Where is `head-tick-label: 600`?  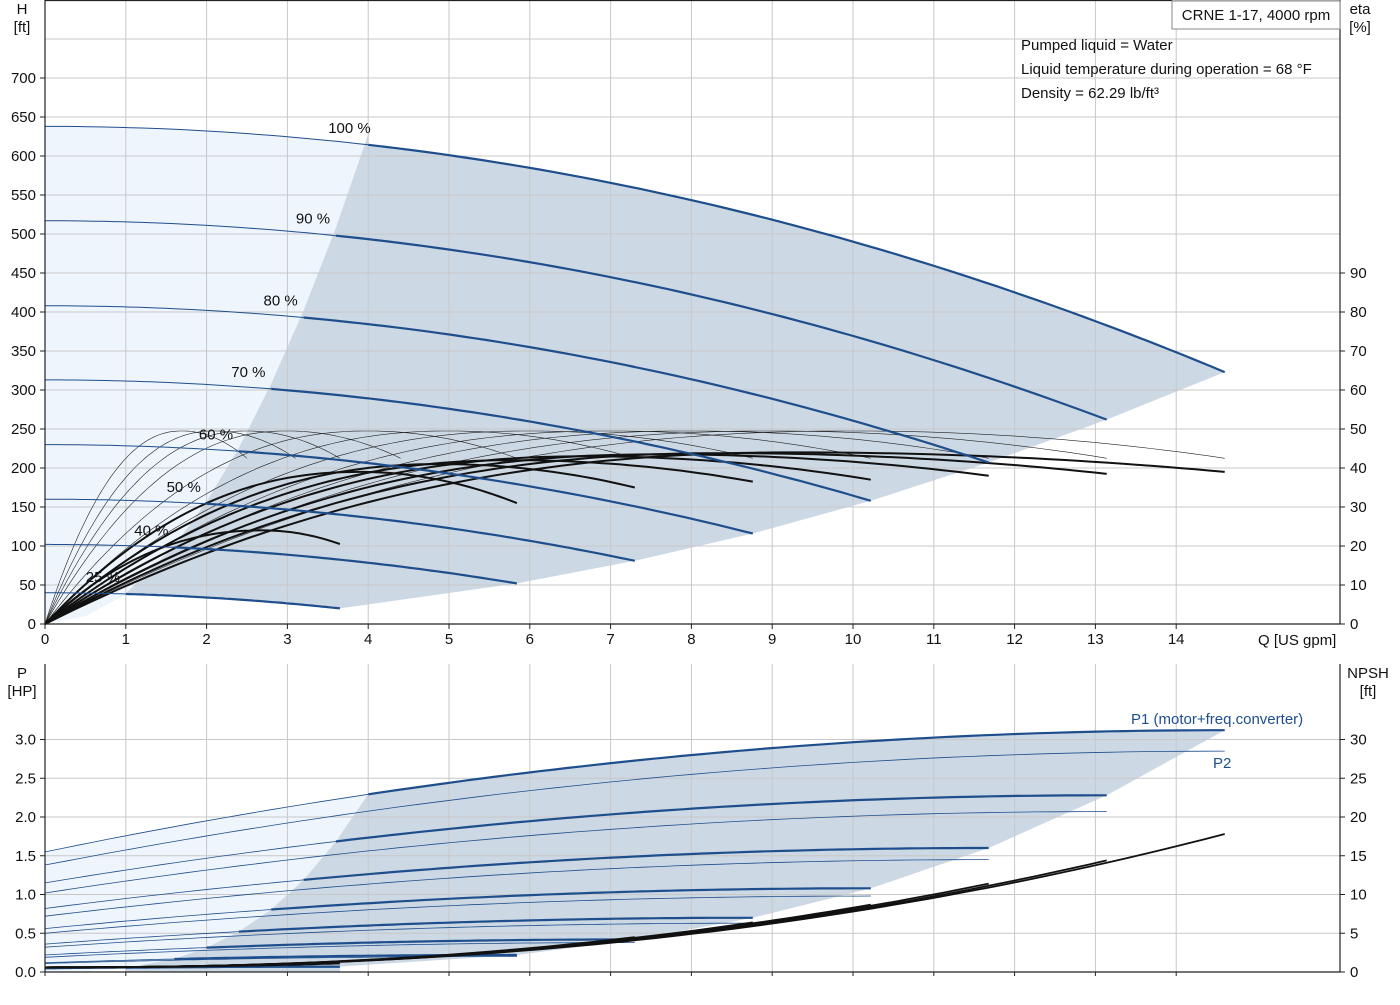
head-tick-label: 600 is located at coordinates (23, 156).